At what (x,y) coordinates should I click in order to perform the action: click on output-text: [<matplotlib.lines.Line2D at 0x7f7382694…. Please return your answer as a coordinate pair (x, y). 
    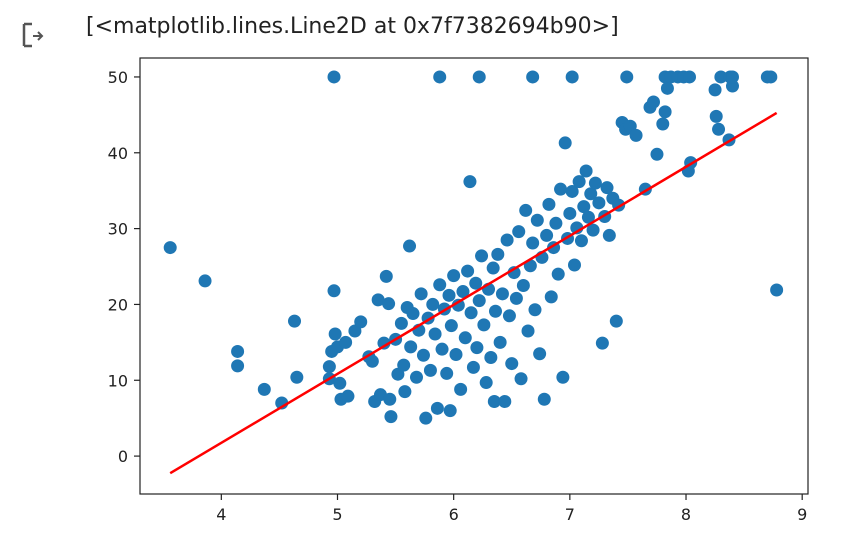
    Looking at the image, I should click on (352, 26).